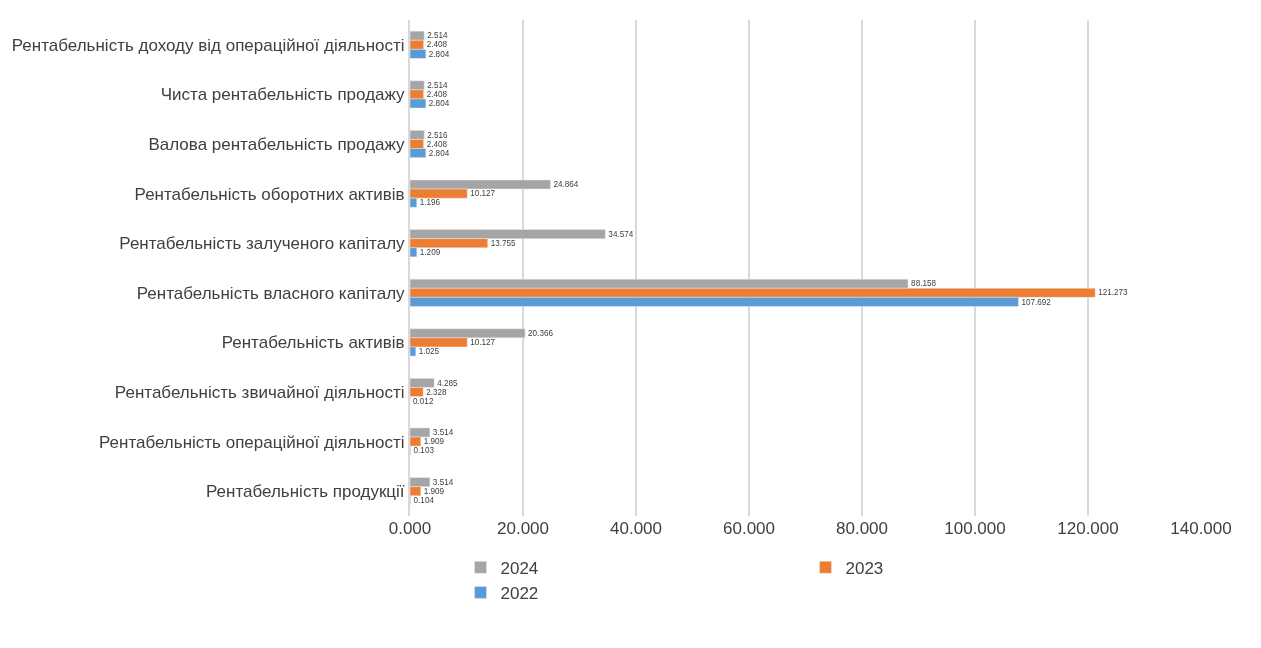 The height and width of the screenshot is (648, 1261). Describe the element at coordinates (424, 451) in the screenshot. I see `data-label: 0.103` at that location.